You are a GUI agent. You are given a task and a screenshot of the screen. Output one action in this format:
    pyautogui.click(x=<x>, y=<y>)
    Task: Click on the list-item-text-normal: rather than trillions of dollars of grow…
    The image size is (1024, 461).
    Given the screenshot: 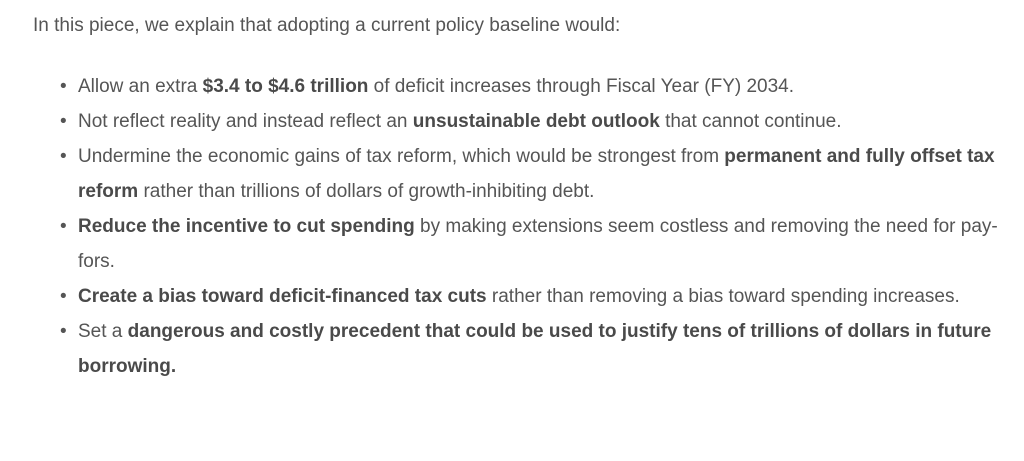 What is the action you would take?
    pyautogui.click(x=366, y=191)
    